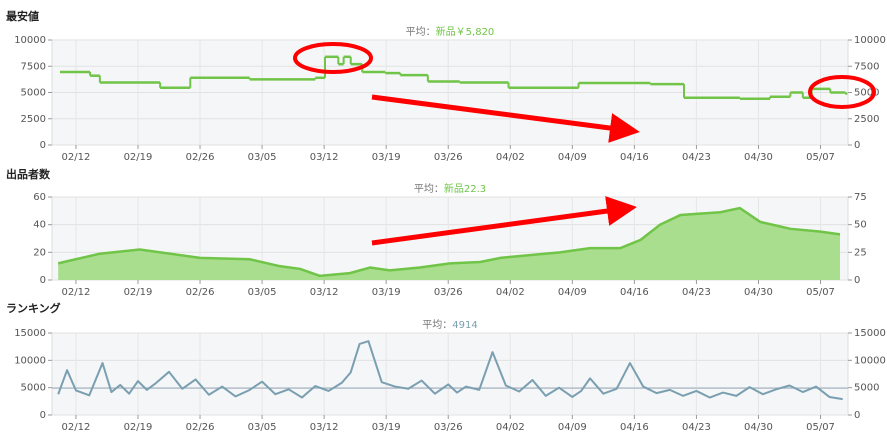 The height and width of the screenshot is (438, 887). What do you see at coordinates (465, 188) in the screenshot?
I see `average-value: 新品22.3` at bounding box center [465, 188].